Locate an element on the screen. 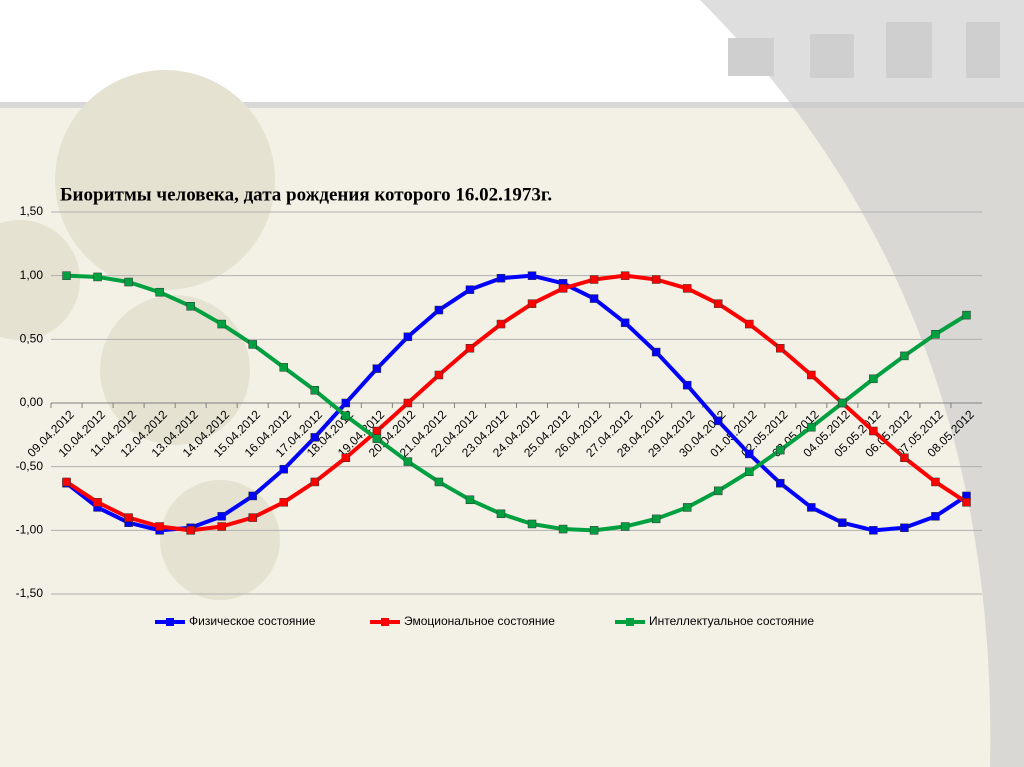 This screenshot has height=767, width=1024. header-icons is located at coordinates (864, 50).